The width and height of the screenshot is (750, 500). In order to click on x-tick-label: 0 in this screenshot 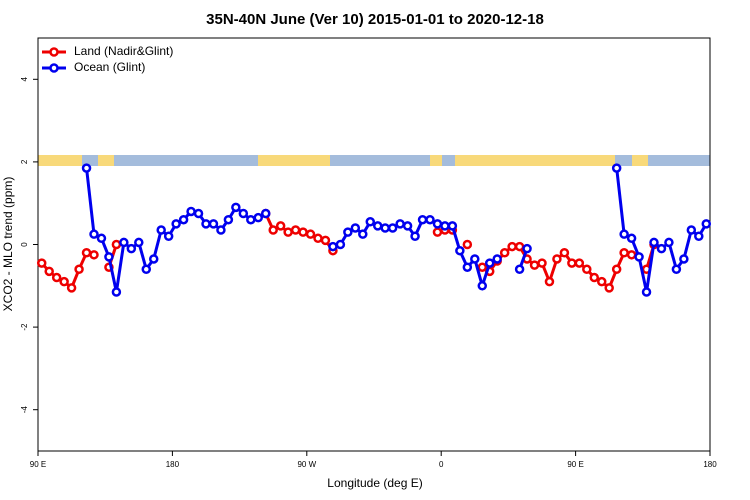, I will do `click(441, 464)`.